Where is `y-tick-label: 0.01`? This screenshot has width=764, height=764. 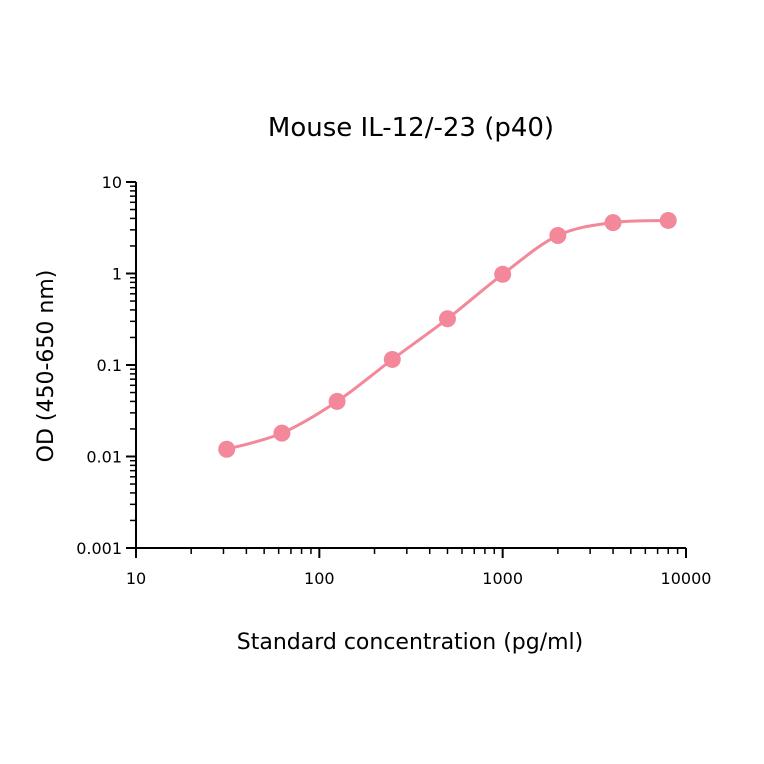 y-tick-label: 0.01 is located at coordinates (104, 457).